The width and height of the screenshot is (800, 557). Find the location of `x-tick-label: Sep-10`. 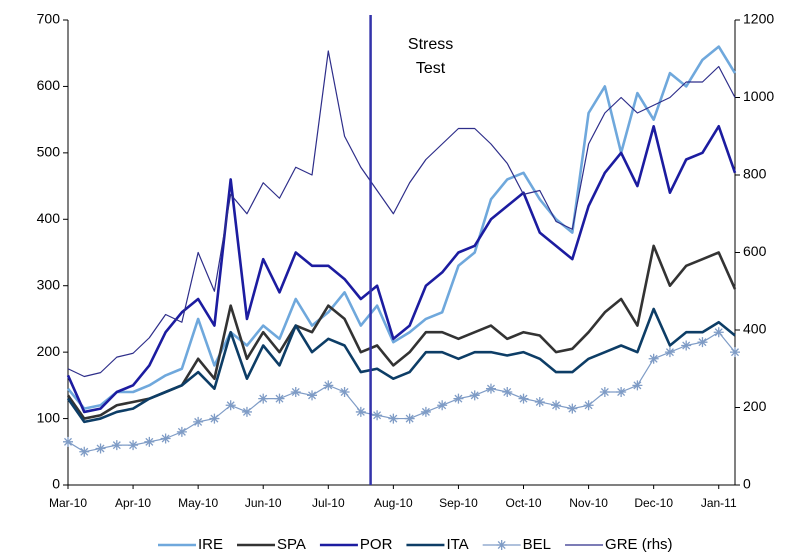

x-tick-label: Sep-10 is located at coordinates (458, 503).